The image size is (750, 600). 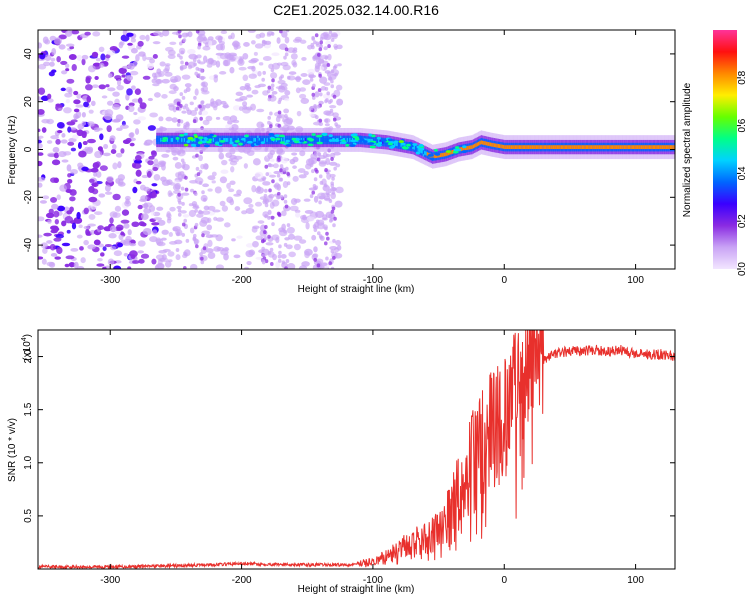 What do you see at coordinates (725, 149) in the screenshot?
I see `colorbar-gradient` at bounding box center [725, 149].